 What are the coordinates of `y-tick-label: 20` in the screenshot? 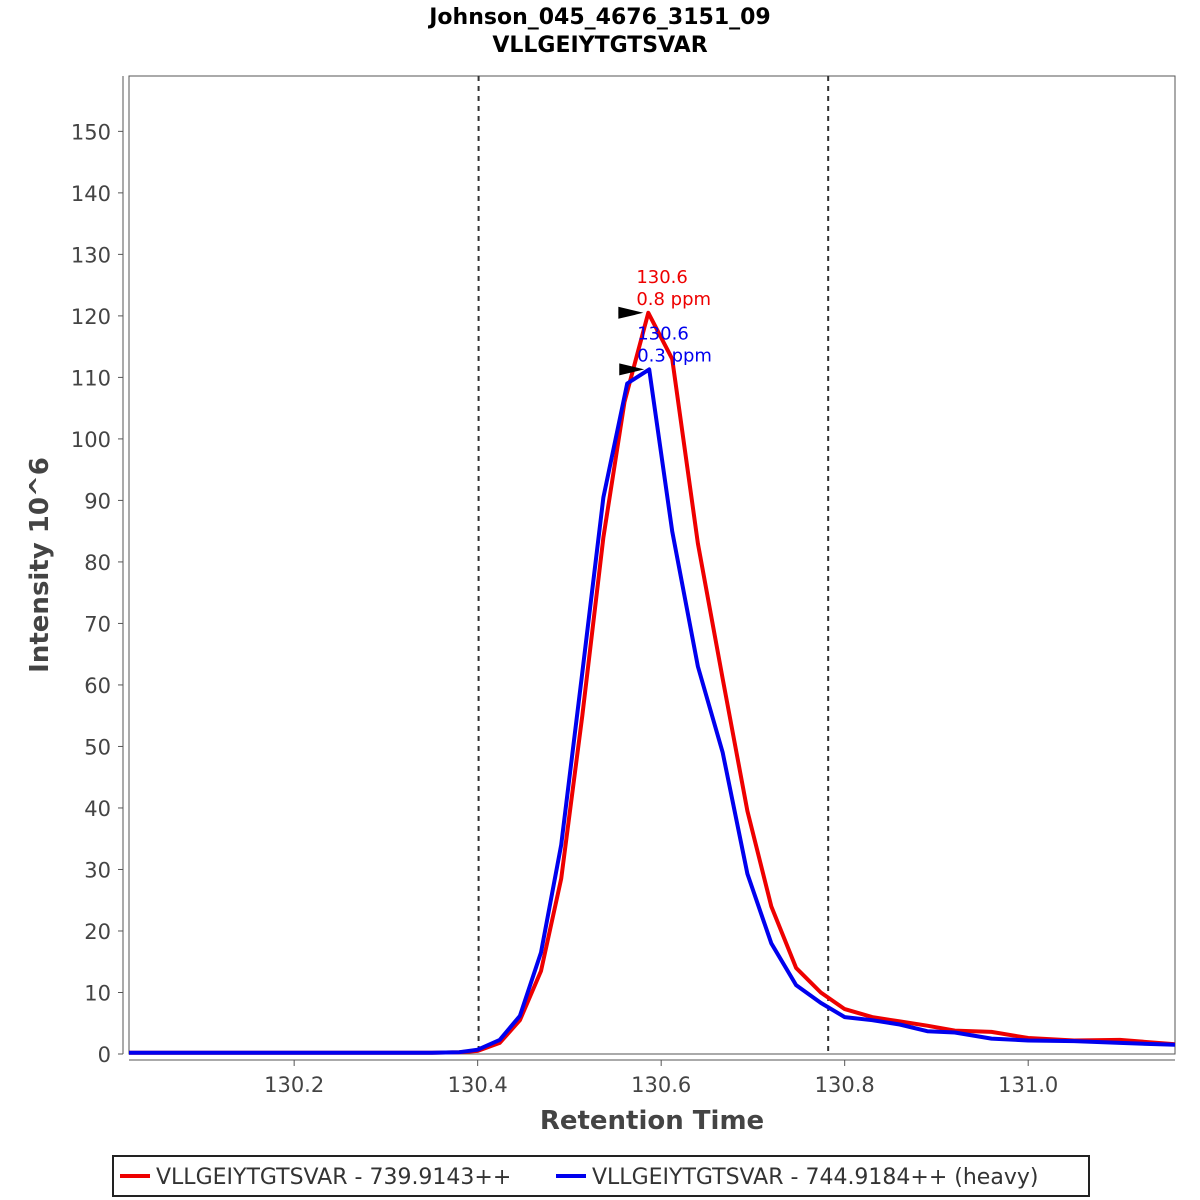 It's located at (97, 932).